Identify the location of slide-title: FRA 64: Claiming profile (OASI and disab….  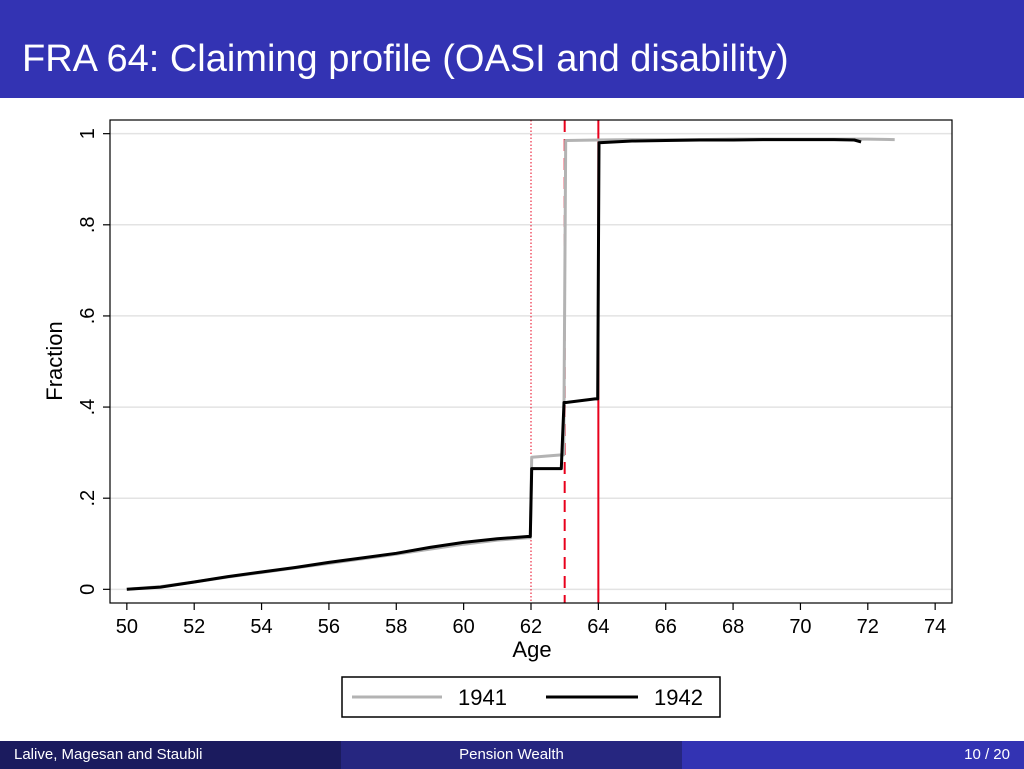
(405, 59).